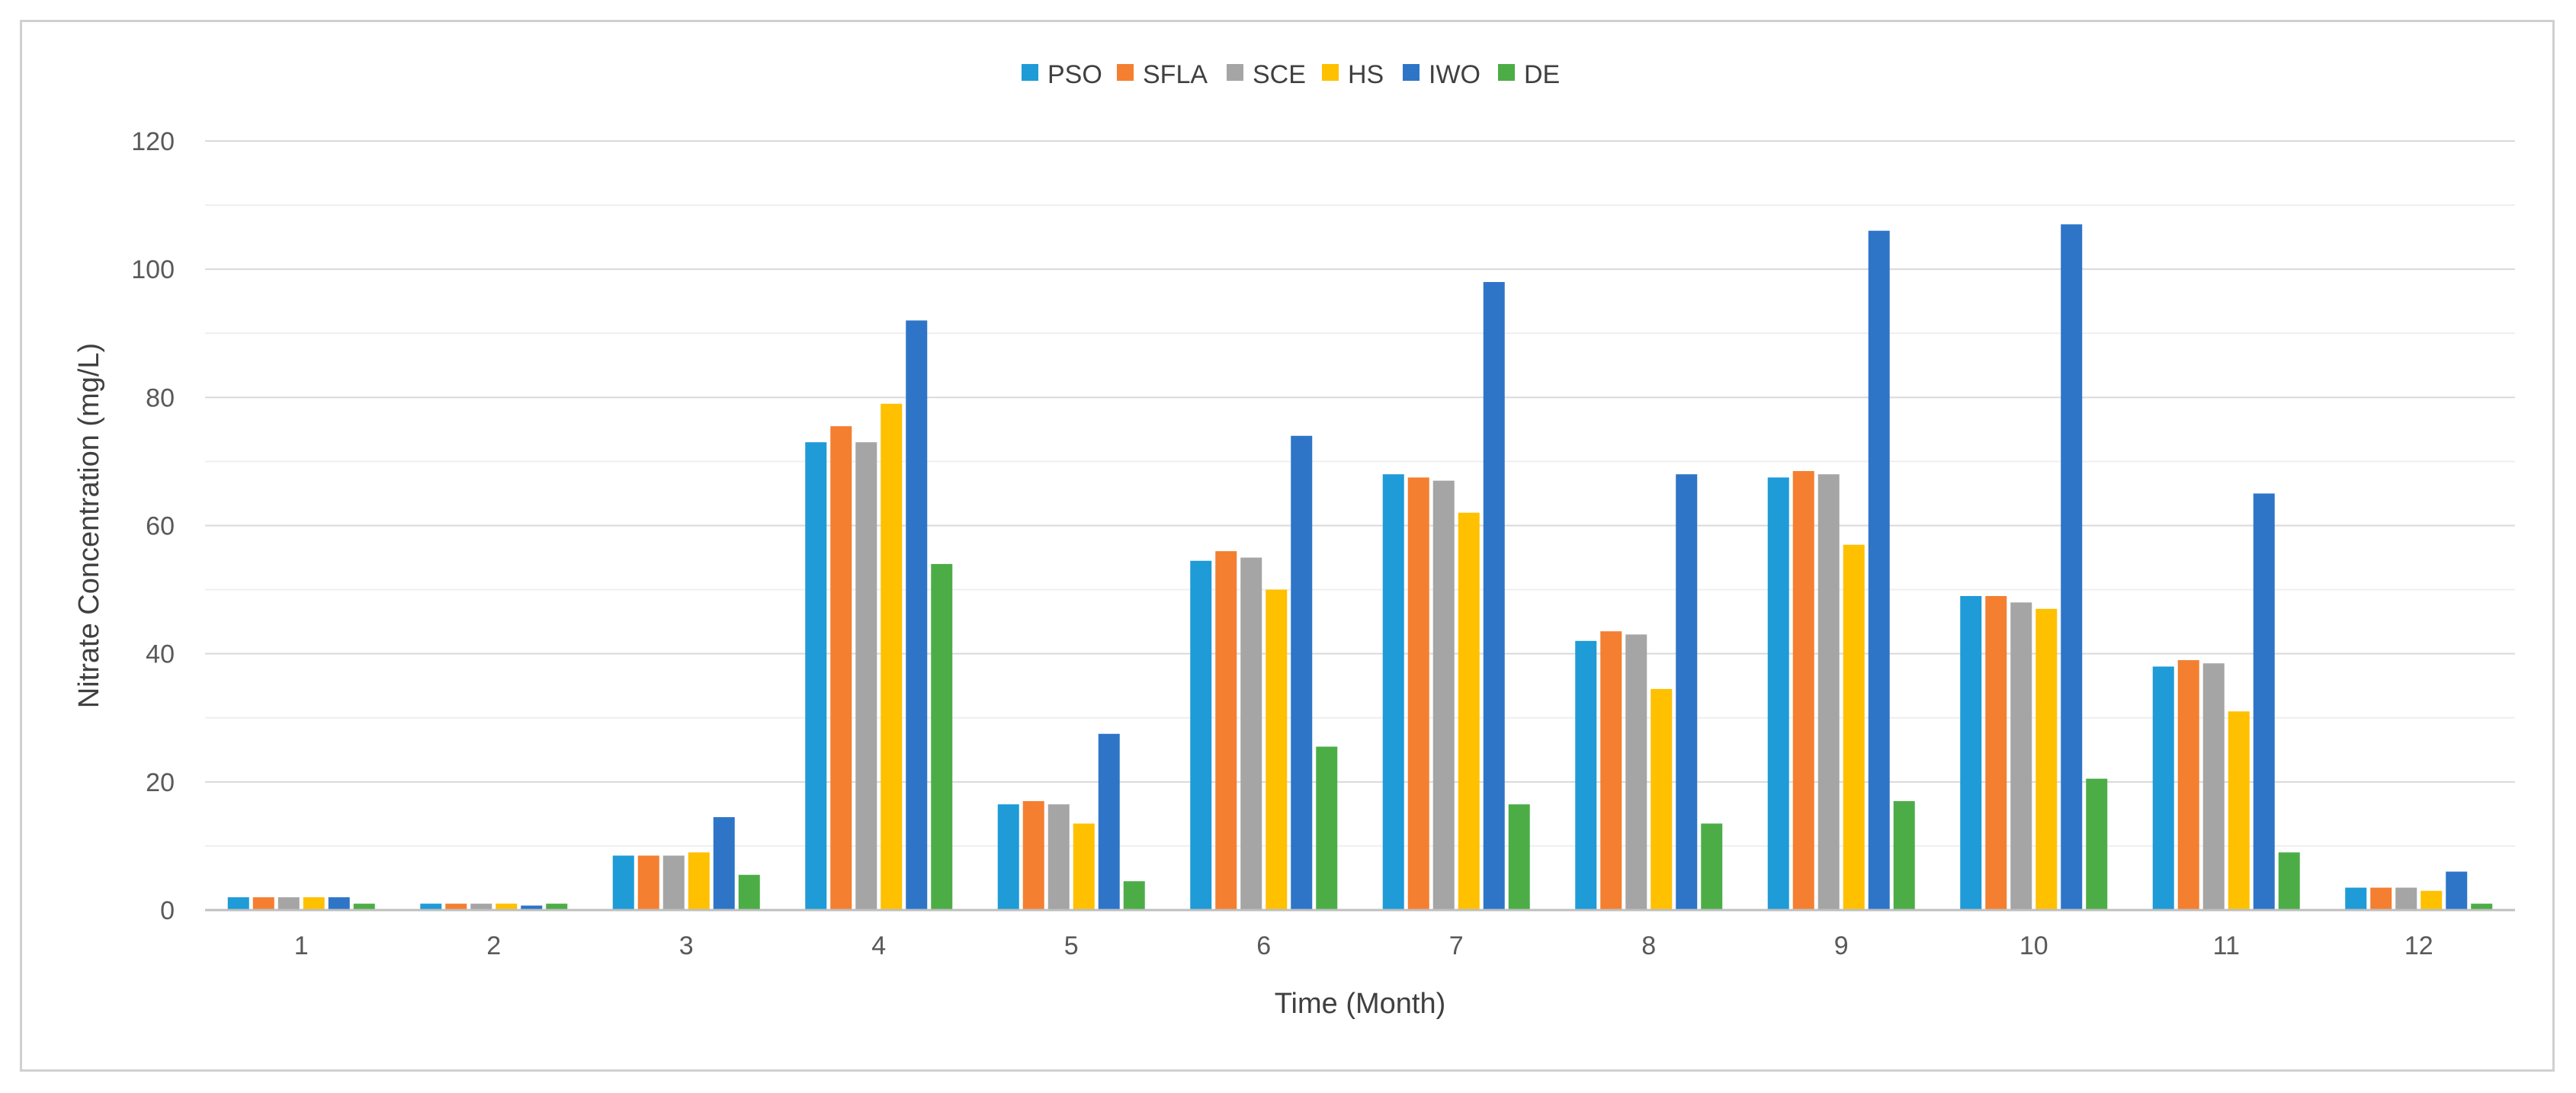 This screenshot has height=1093, width=2576. Describe the element at coordinates (301, 945) in the screenshot. I see `x-tick-label: 1` at that location.